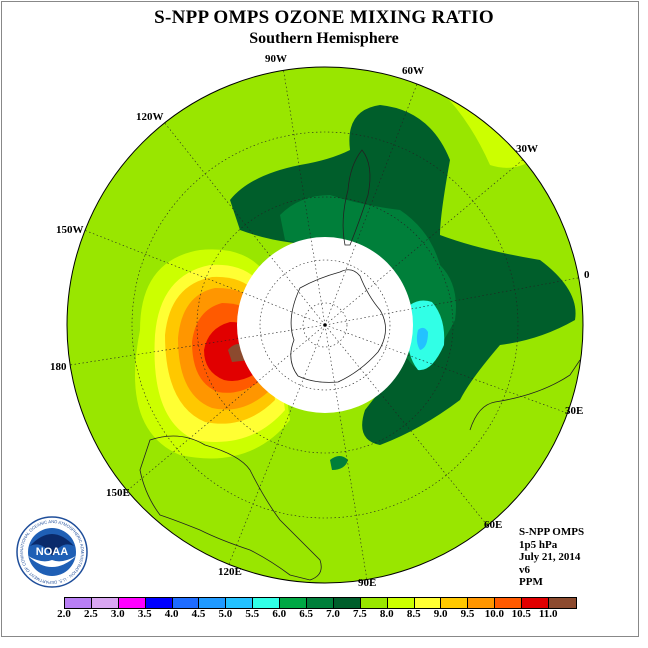 This screenshot has height=648, width=648. I want to click on colorbar-label: 8.5, so click(413, 614).